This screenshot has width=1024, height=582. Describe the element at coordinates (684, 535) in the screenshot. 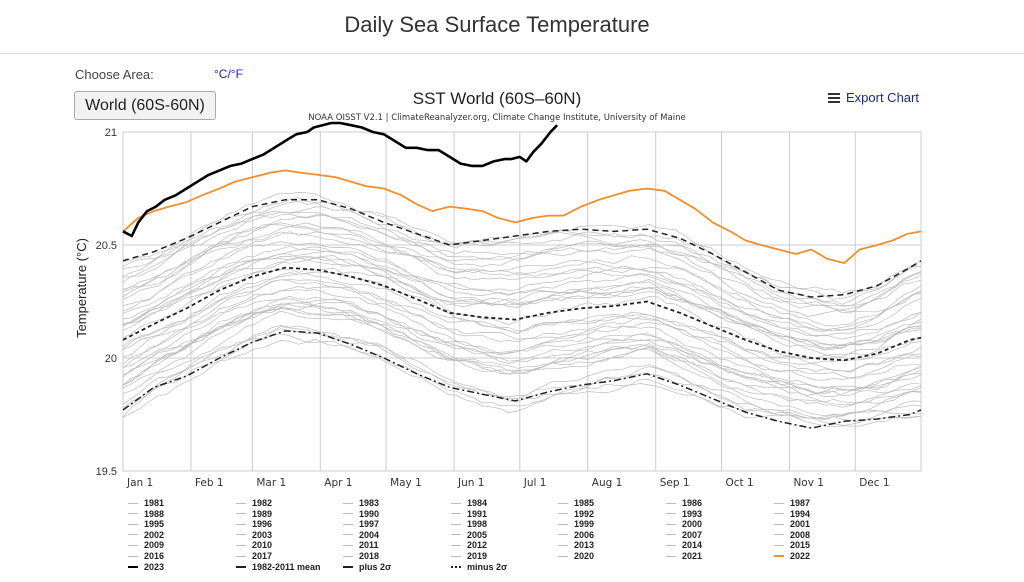

I see `legend-item: 2007` at that location.